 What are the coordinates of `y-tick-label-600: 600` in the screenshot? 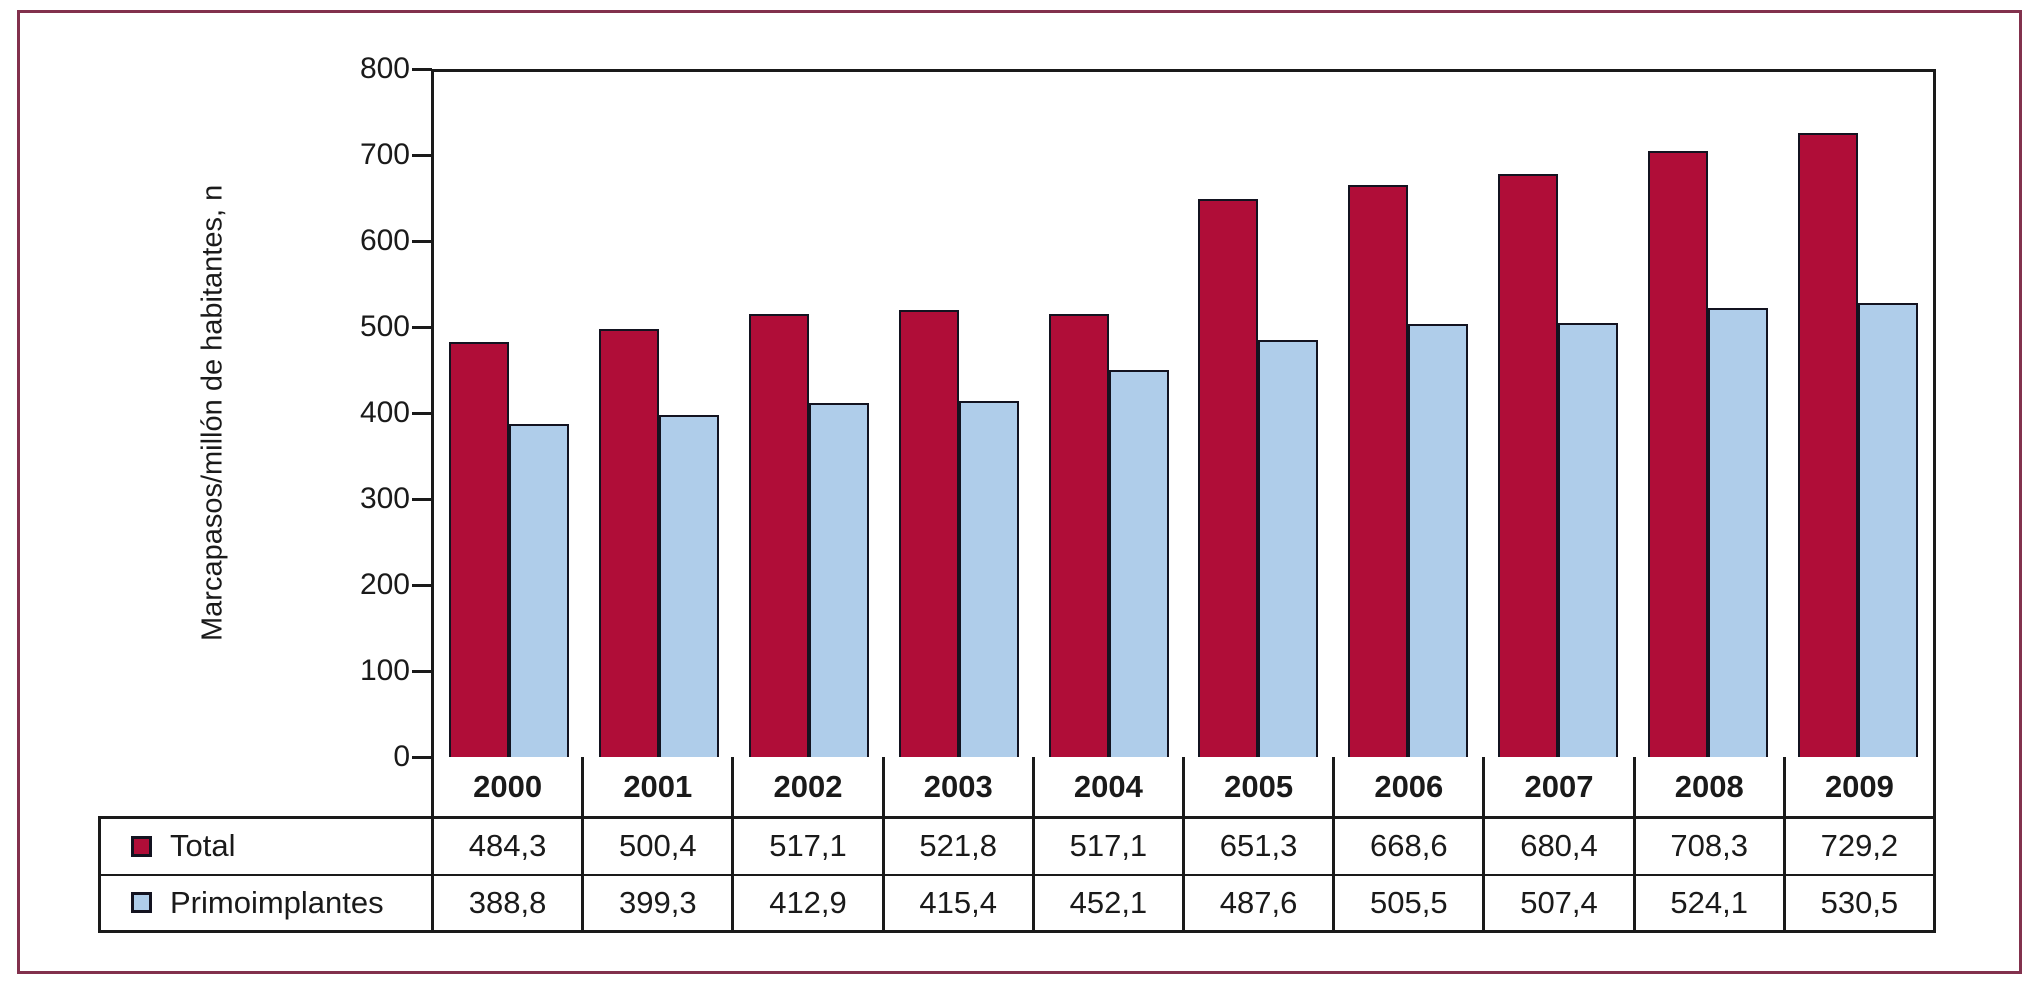 It's located at (384, 240).